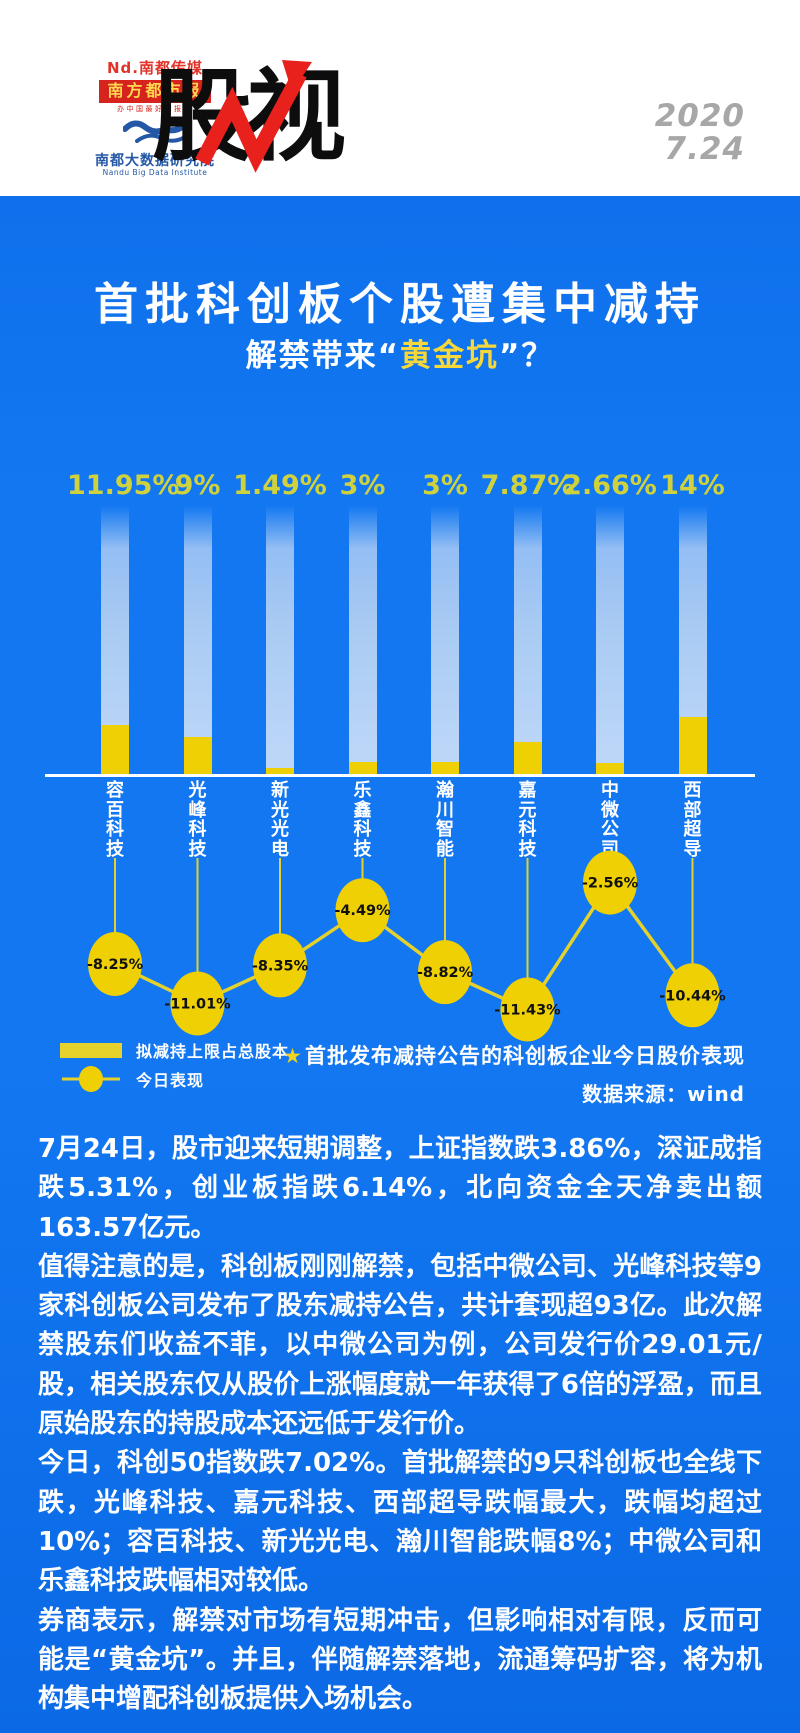 The image size is (800, 1733). I want to click on today-circle-value: -4.49%, so click(362, 911).